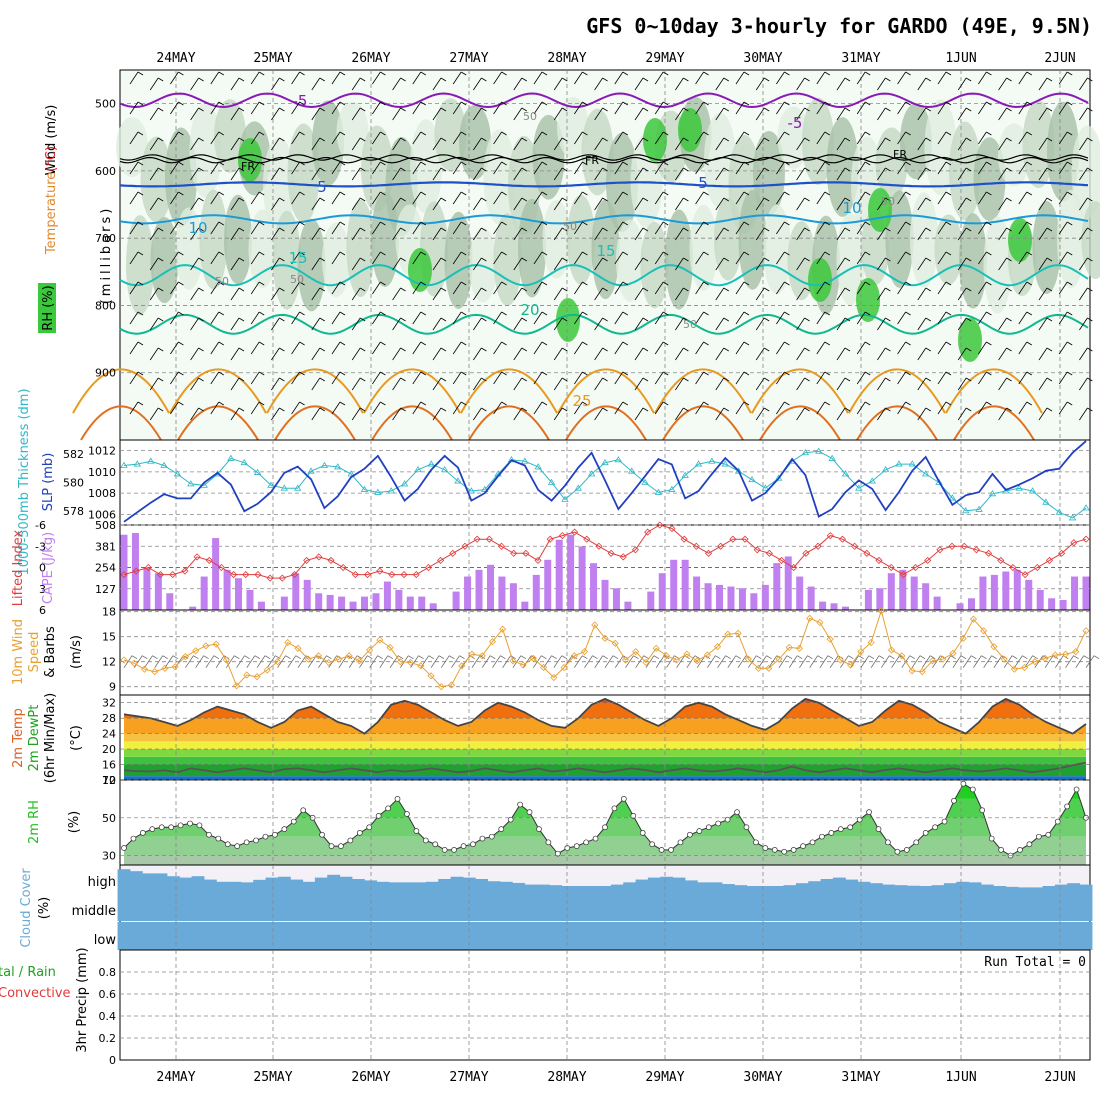 The image size is (1100, 1100). Describe the element at coordinates (44, 908) in the screenshot. I see `cloud-unit-label: (%)` at that location.